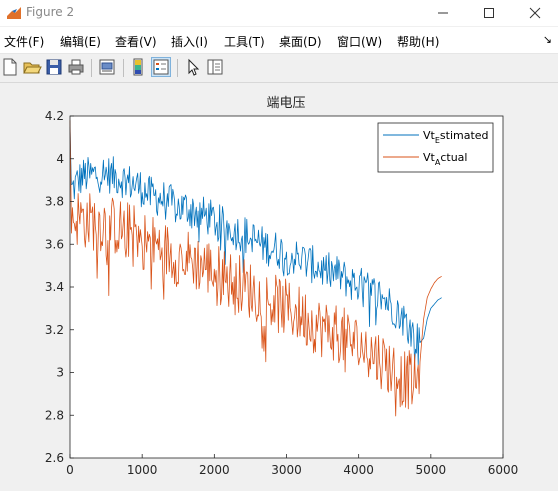 The image size is (558, 491). Describe the element at coordinates (244, 42) in the screenshot. I see `menu-tools: 工具(T)` at that location.